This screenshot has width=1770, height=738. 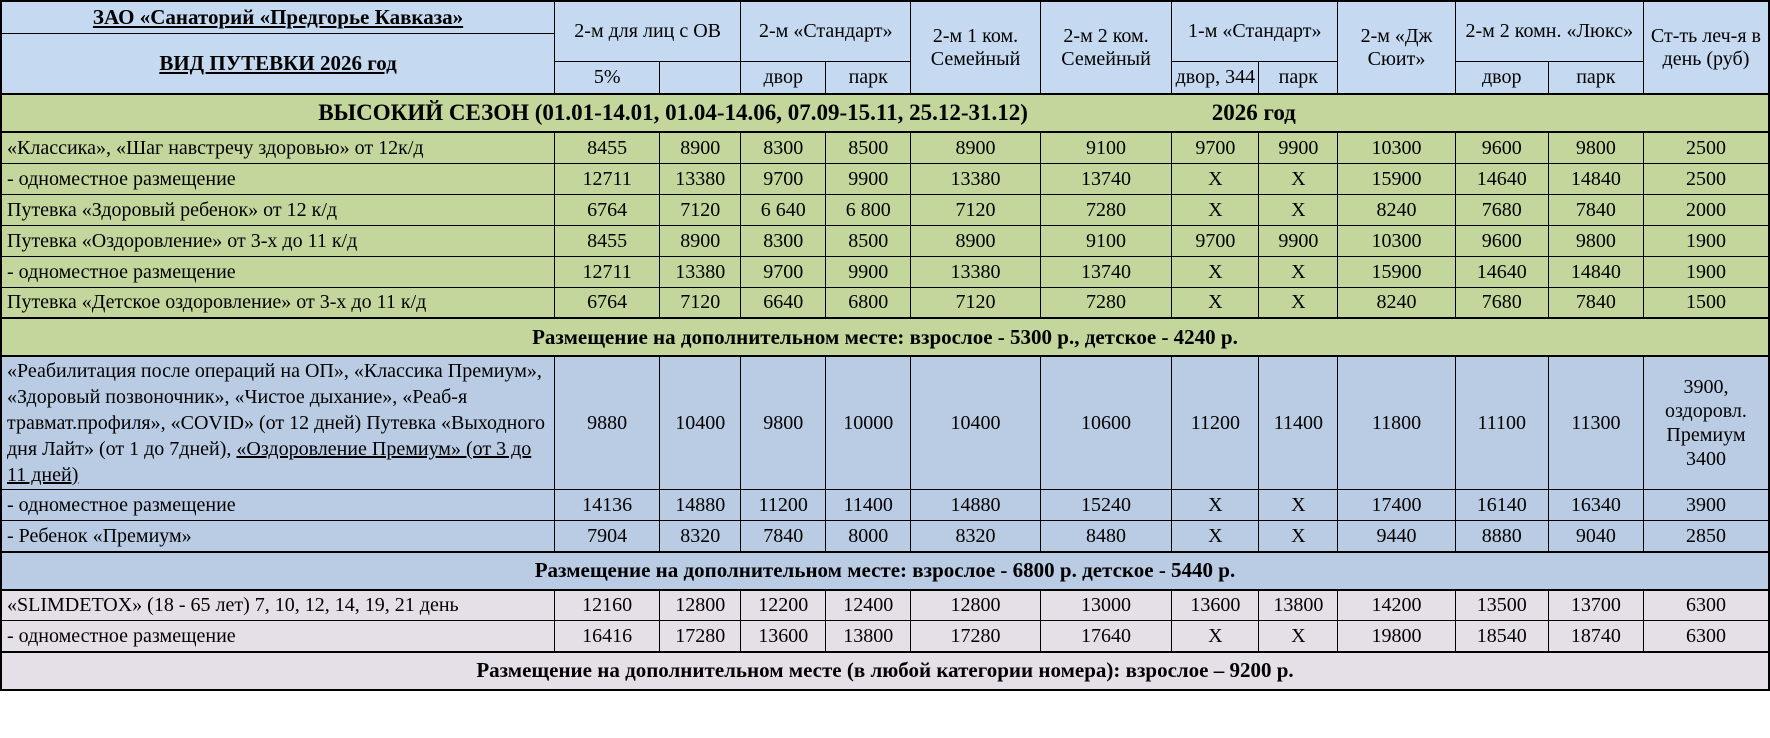 I want to click on price-cell: 6300, so click(x=1706, y=636).